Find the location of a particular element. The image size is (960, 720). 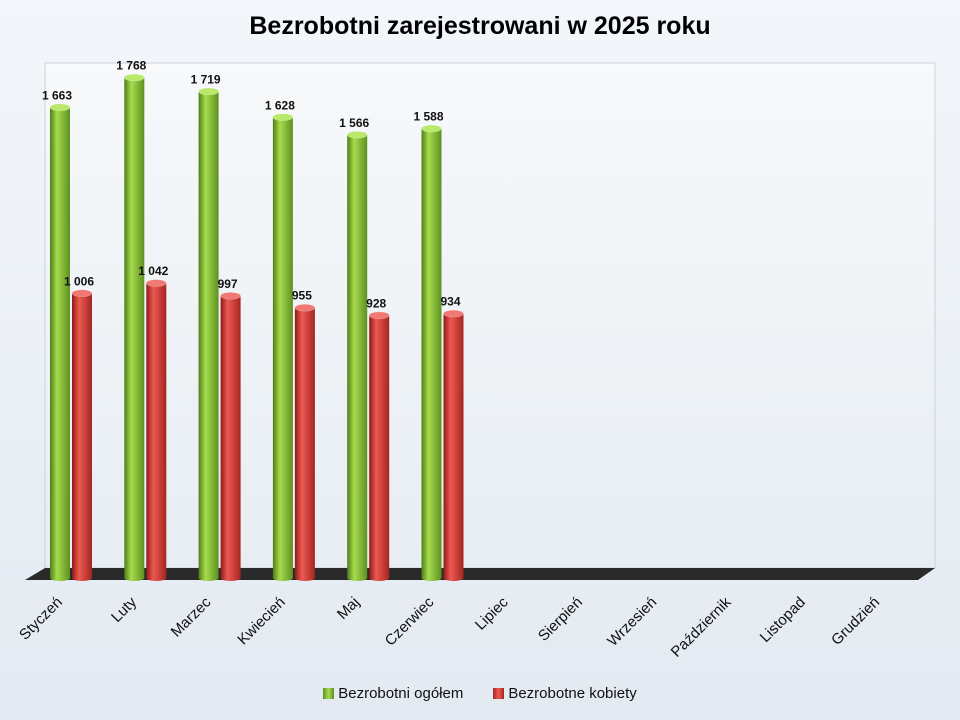

data-label-total: 1 768 is located at coordinates (131, 66).